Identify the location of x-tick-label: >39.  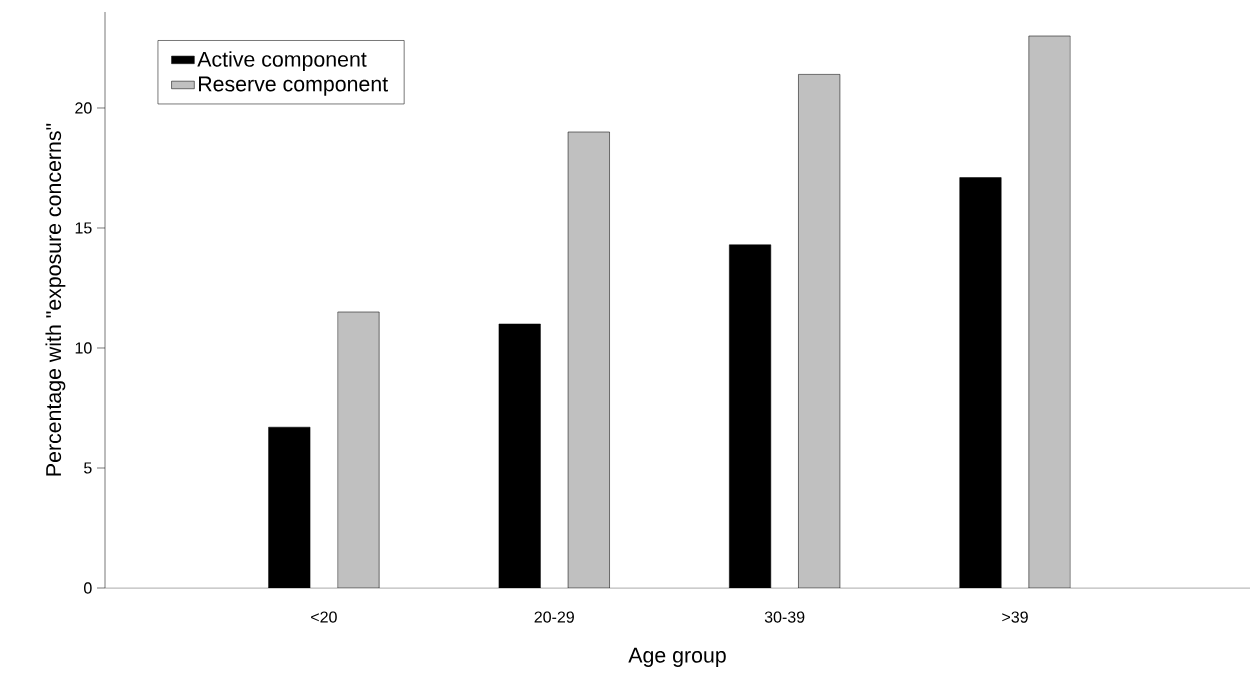
(1015, 617).